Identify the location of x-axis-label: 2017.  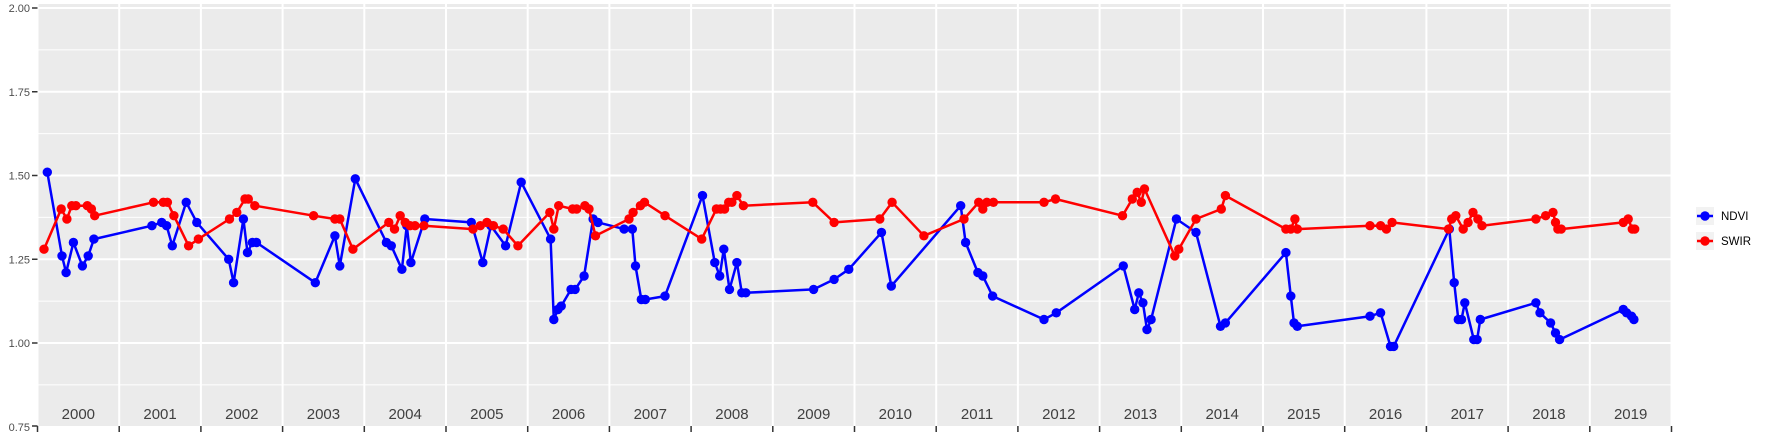
(1467, 414).